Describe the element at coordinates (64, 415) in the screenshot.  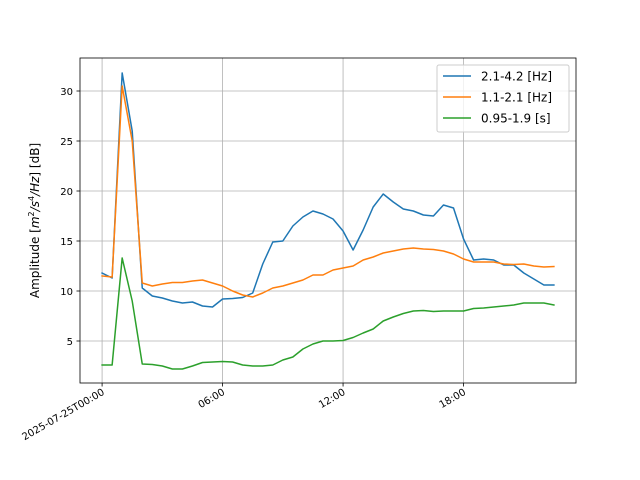
I see `x-tick-label: 2025-07-25T00:00` at that location.